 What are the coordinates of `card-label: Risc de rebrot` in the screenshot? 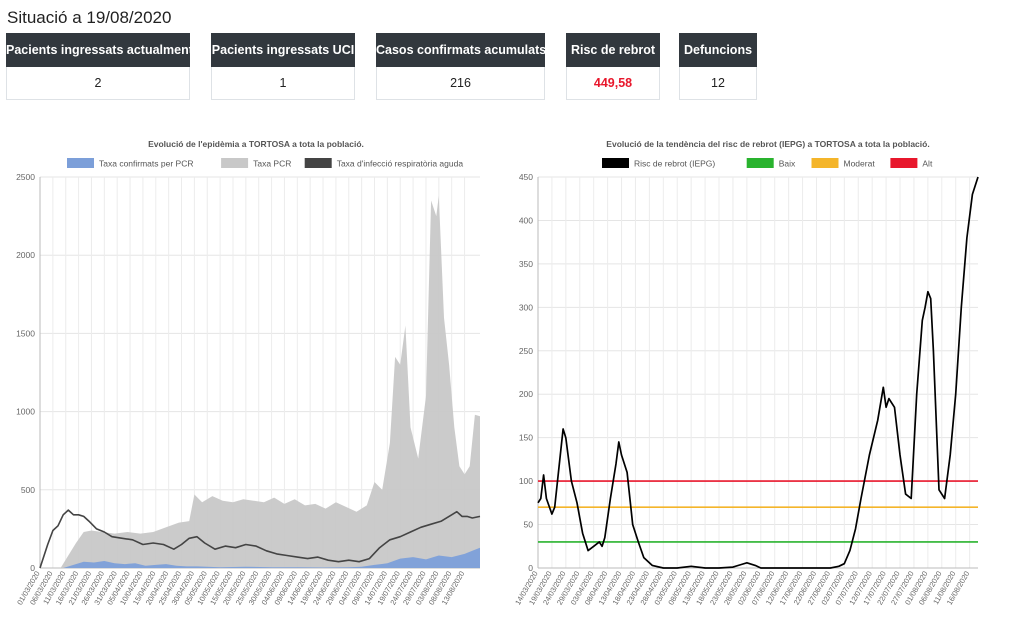 It's located at (613, 50).